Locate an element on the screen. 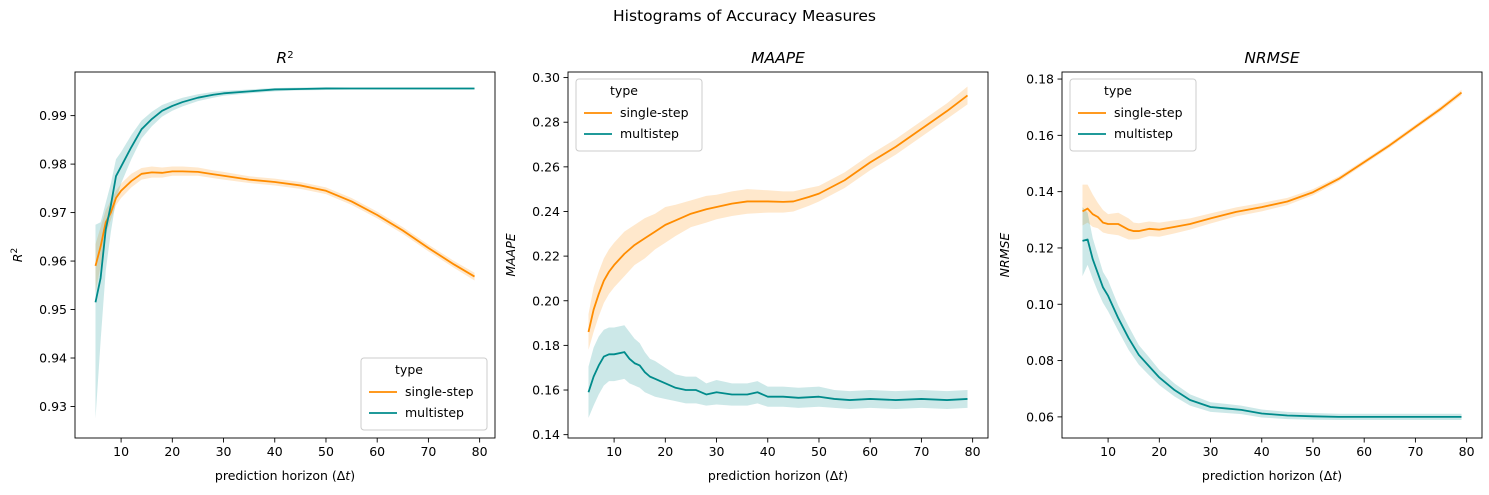 This screenshot has height=495, width=1489. y-axis-label: MAAPE is located at coordinates (510, 254).